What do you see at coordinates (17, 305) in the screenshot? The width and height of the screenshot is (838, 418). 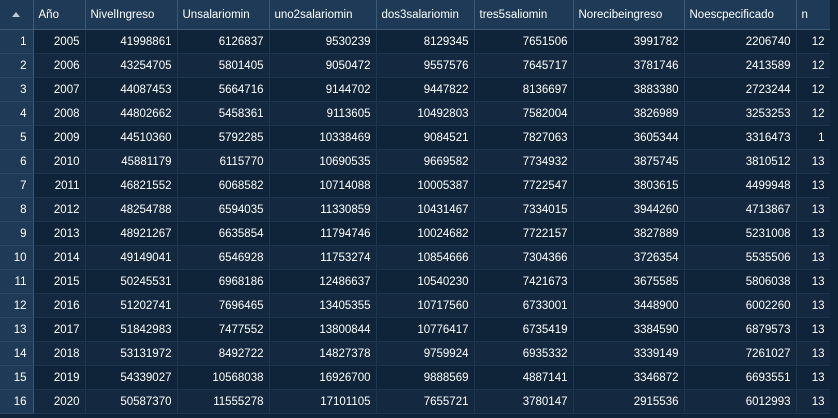 I see `row-number: 12` at bounding box center [17, 305].